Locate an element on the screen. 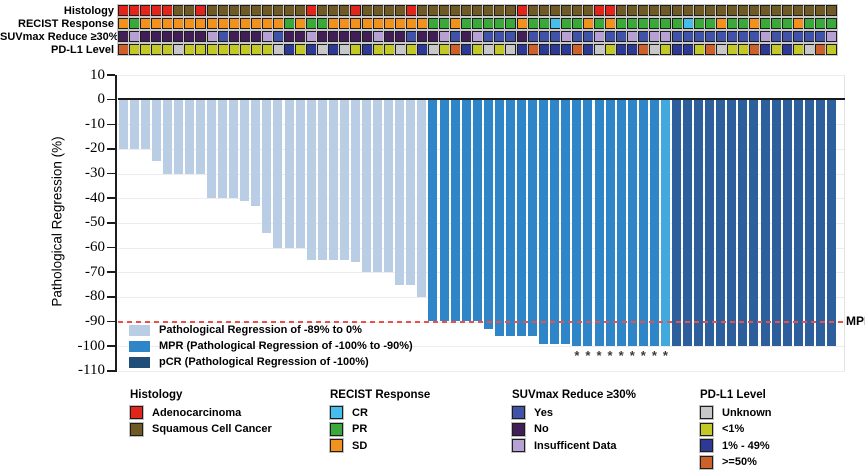 This screenshot has height=472, width=865. zero-baseline is located at coordinates (481, 99).